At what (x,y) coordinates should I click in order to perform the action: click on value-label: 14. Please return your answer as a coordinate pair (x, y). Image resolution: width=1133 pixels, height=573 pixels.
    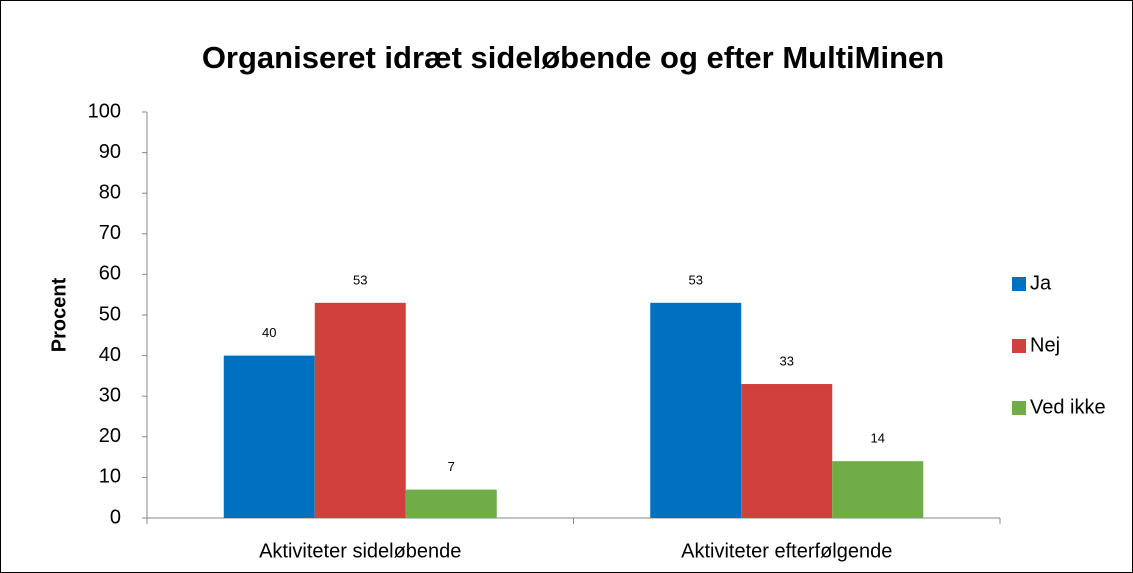
    Looking at the image, I should click on (878, 438).